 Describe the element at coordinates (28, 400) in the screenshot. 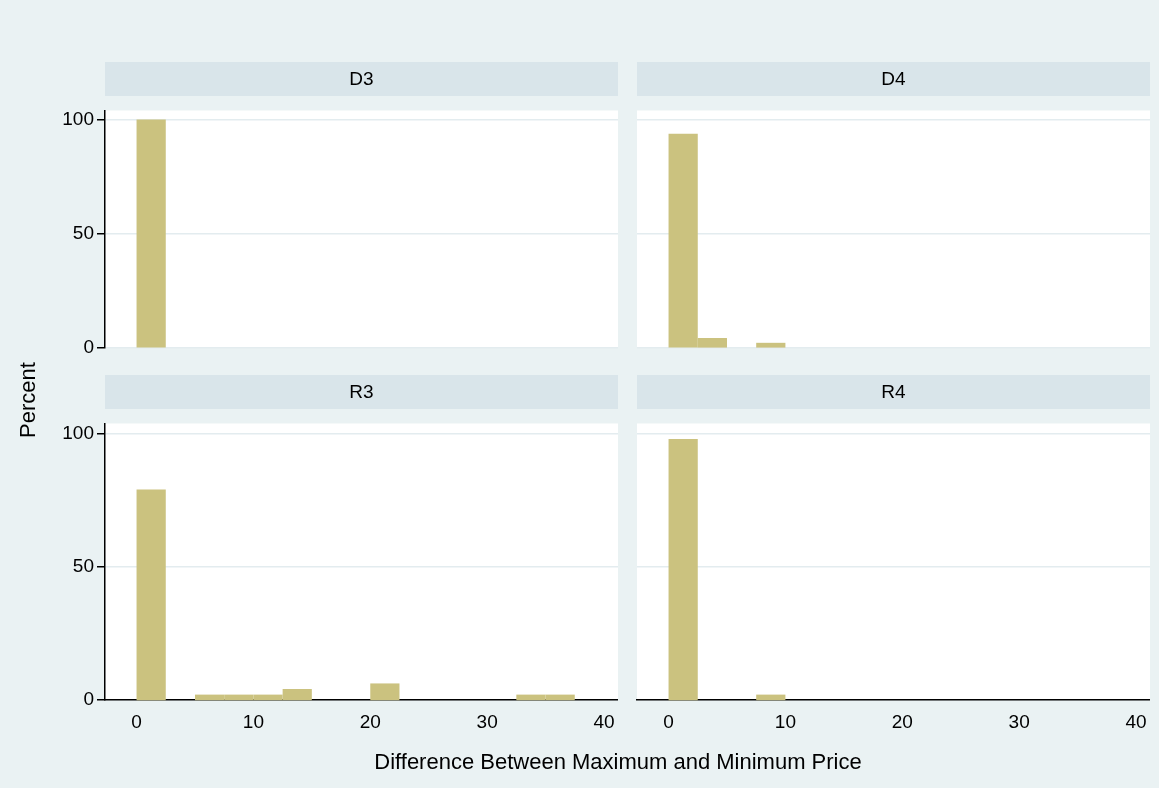

I see `y-axis-title: Percent` at that location.